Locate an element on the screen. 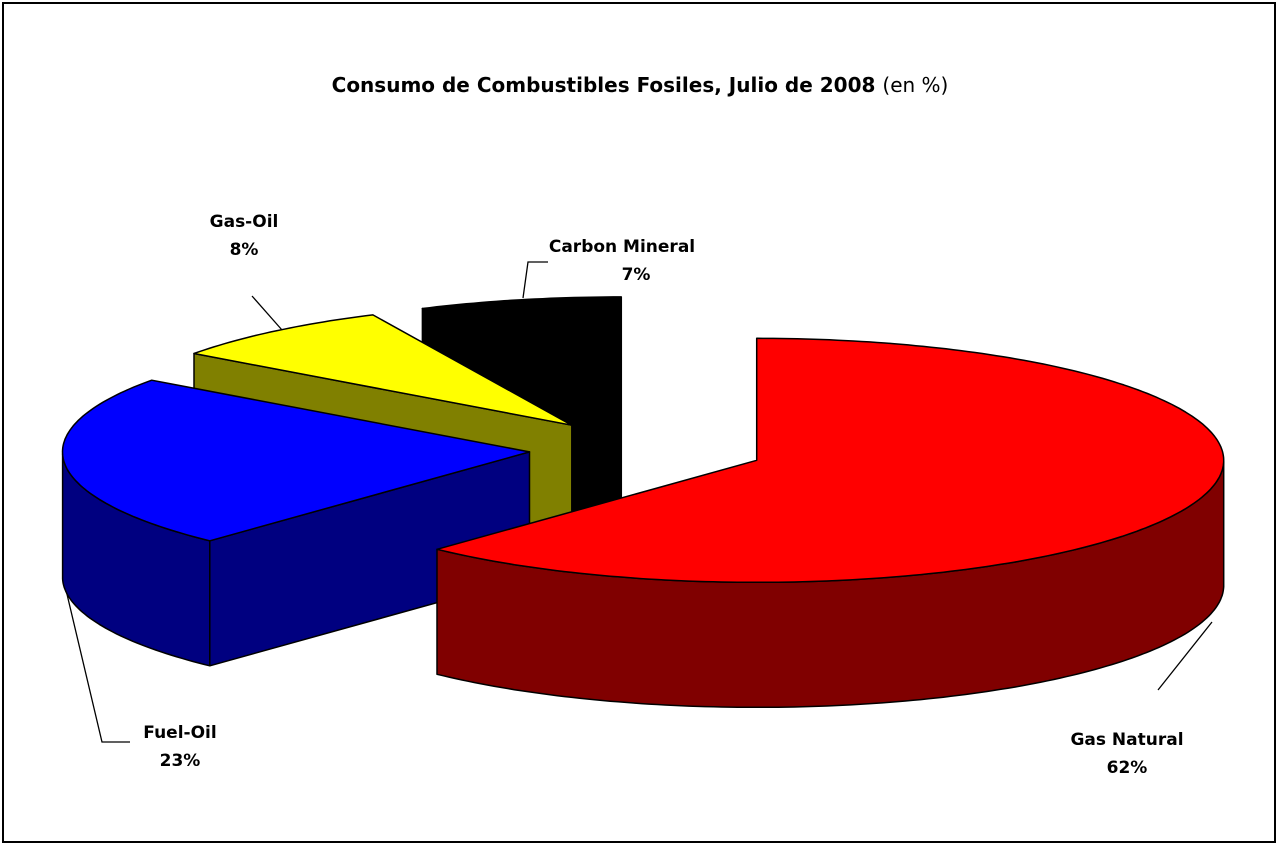 This screenshot has height=845, width=1278. chart-subtitle: (en %) is located at coordinates (915, 85).